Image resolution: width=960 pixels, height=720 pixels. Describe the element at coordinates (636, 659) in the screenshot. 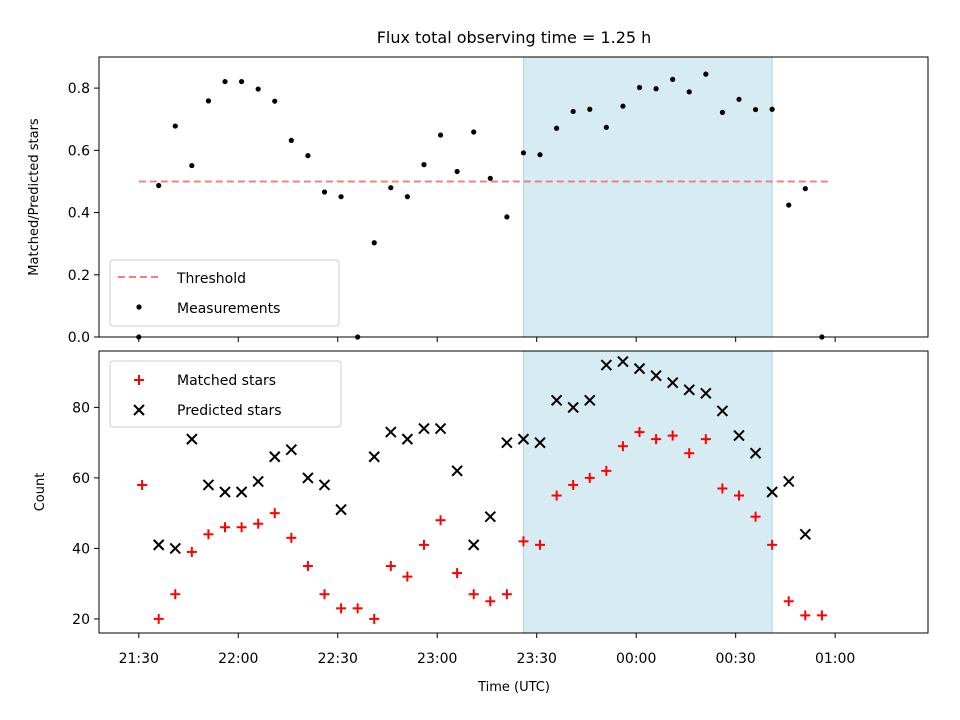

I see `x-tick-label: 00:00` at that location.